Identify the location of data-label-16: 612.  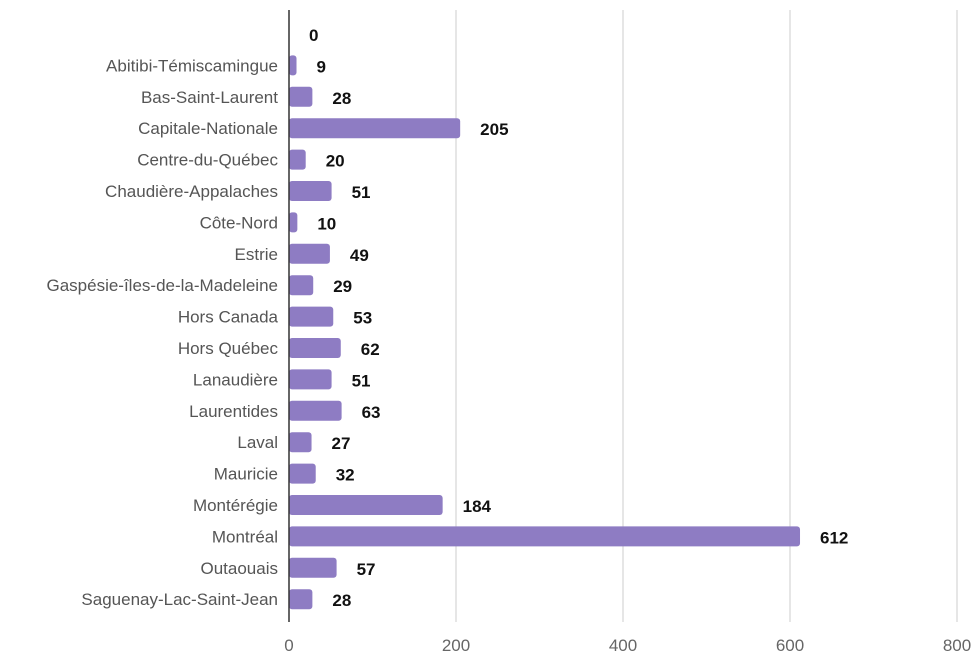
(834, 537).